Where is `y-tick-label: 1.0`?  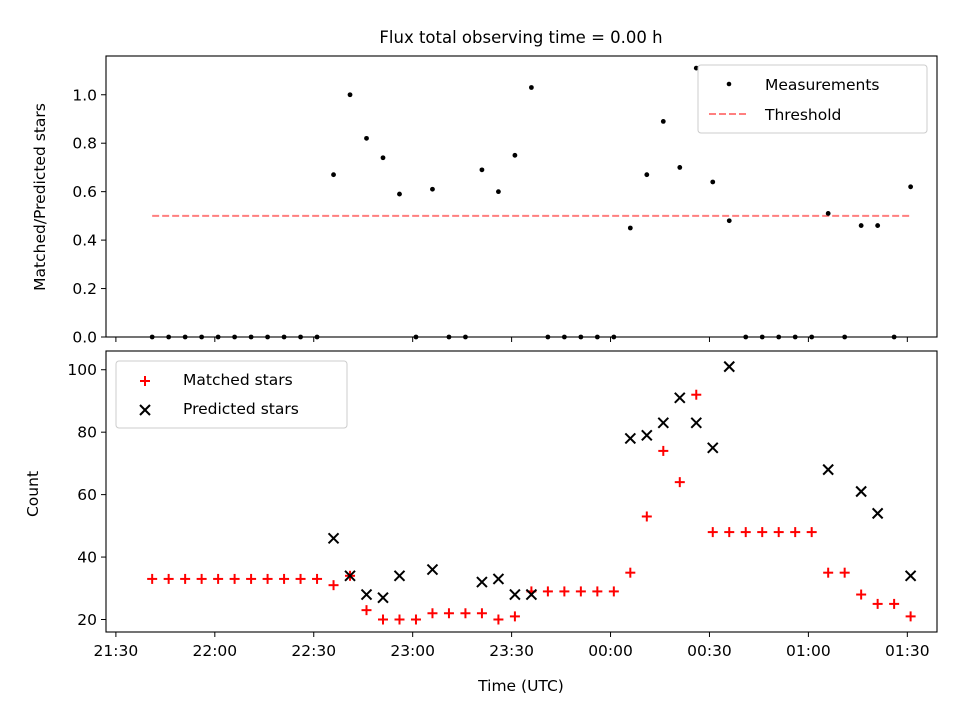
y-tick-label: 1.0 is located at coordinates (84, 95).